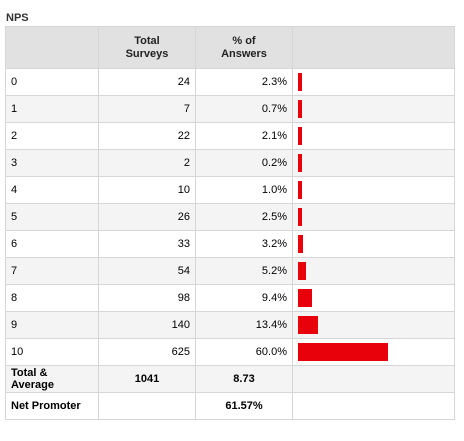  I want to click on table-row: 1 7 0.7%, so click(230, 109).